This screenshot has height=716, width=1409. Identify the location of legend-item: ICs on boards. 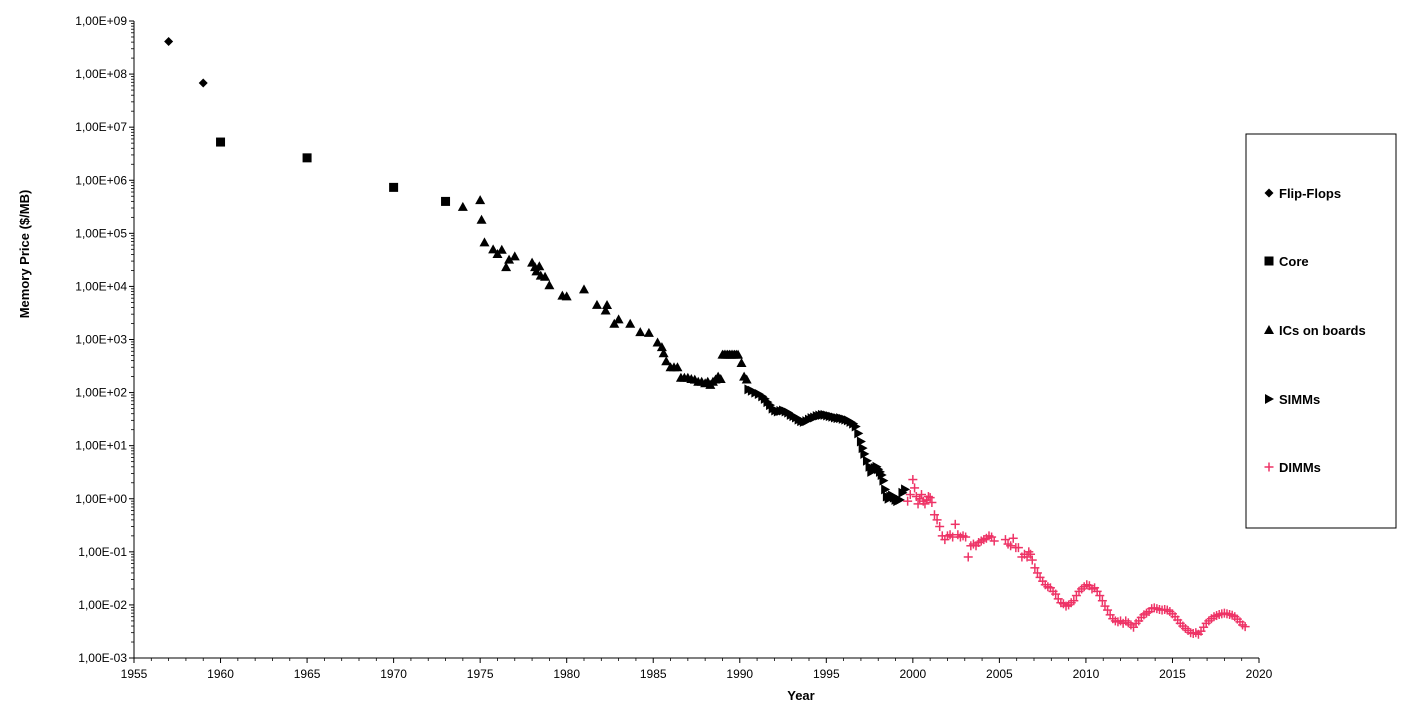
(1315, 330).